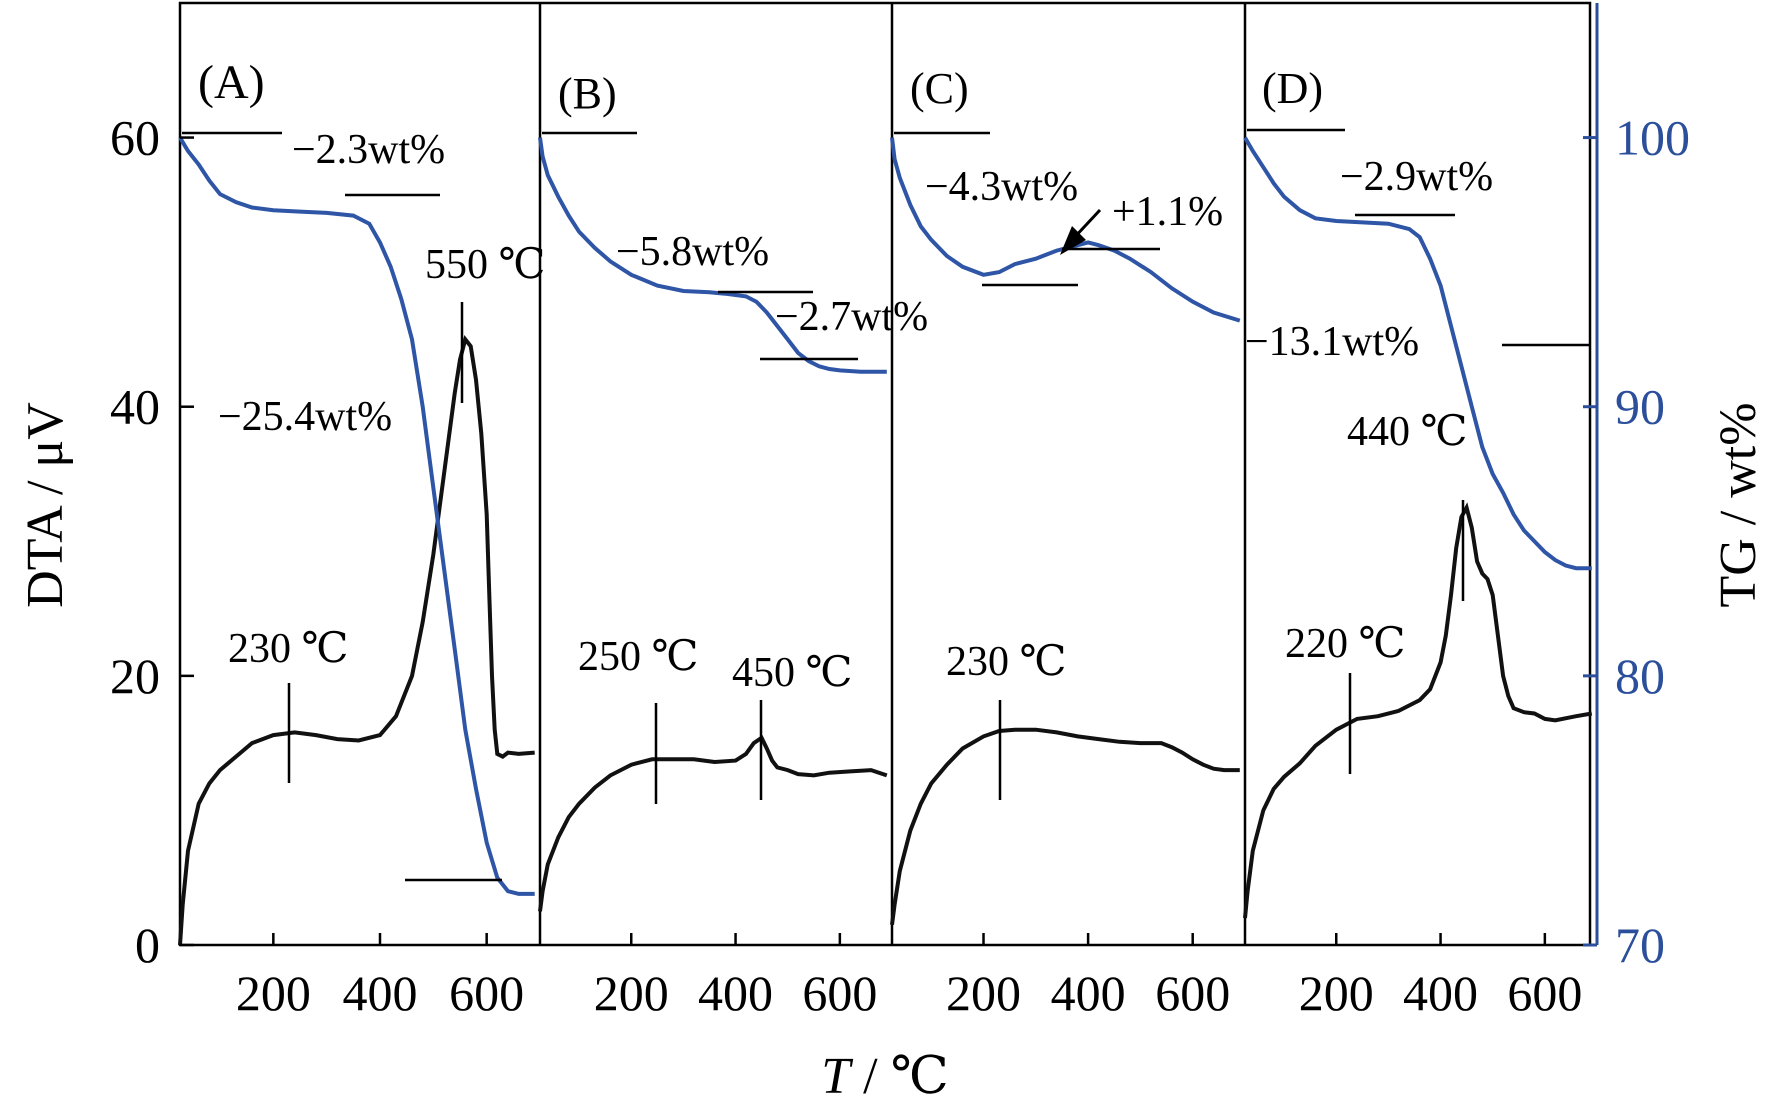  What do you see at coordinates (486, 993) in the screenshot?
I see `x-tick-label-a-600: 600` at bounding box center [486, 993].